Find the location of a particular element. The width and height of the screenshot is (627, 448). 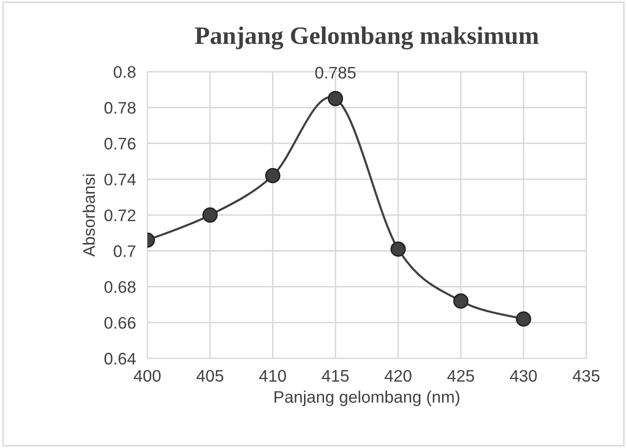

y-tick-label: 0.78 is located at coordinates (120, 108).